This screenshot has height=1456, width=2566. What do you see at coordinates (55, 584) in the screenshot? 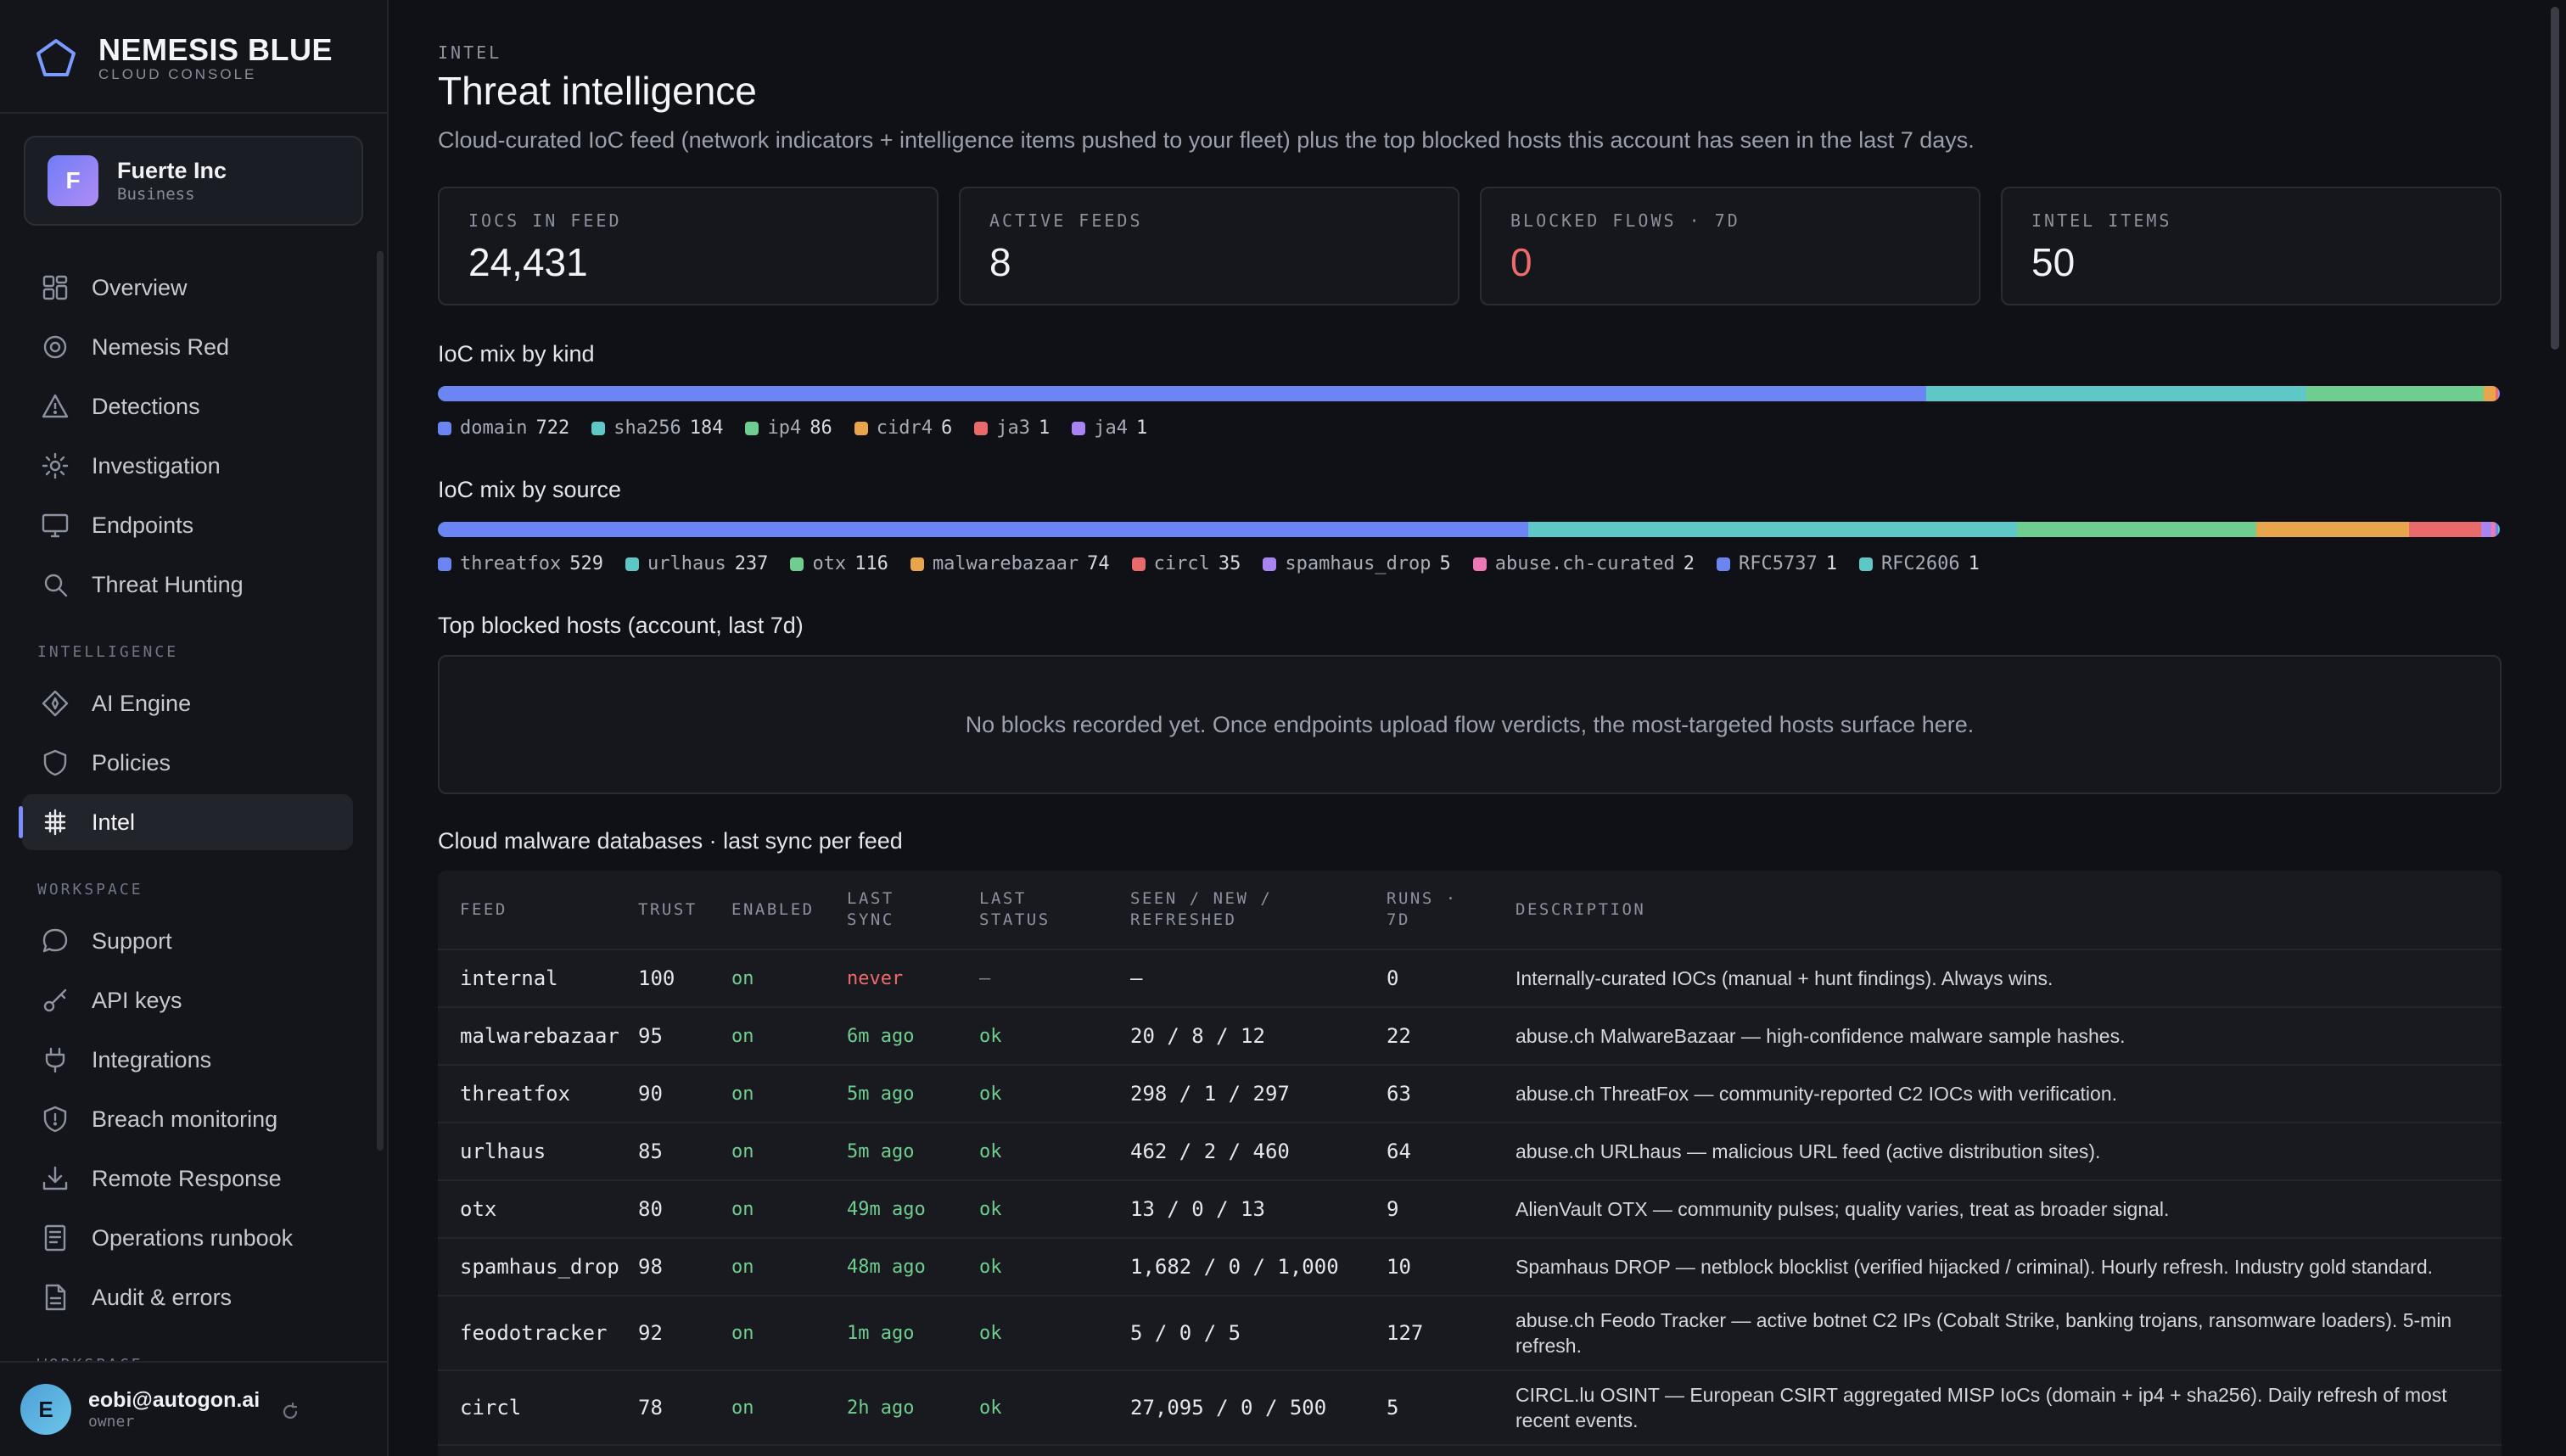
I see `search-icon` at bounding box center [55, 584].